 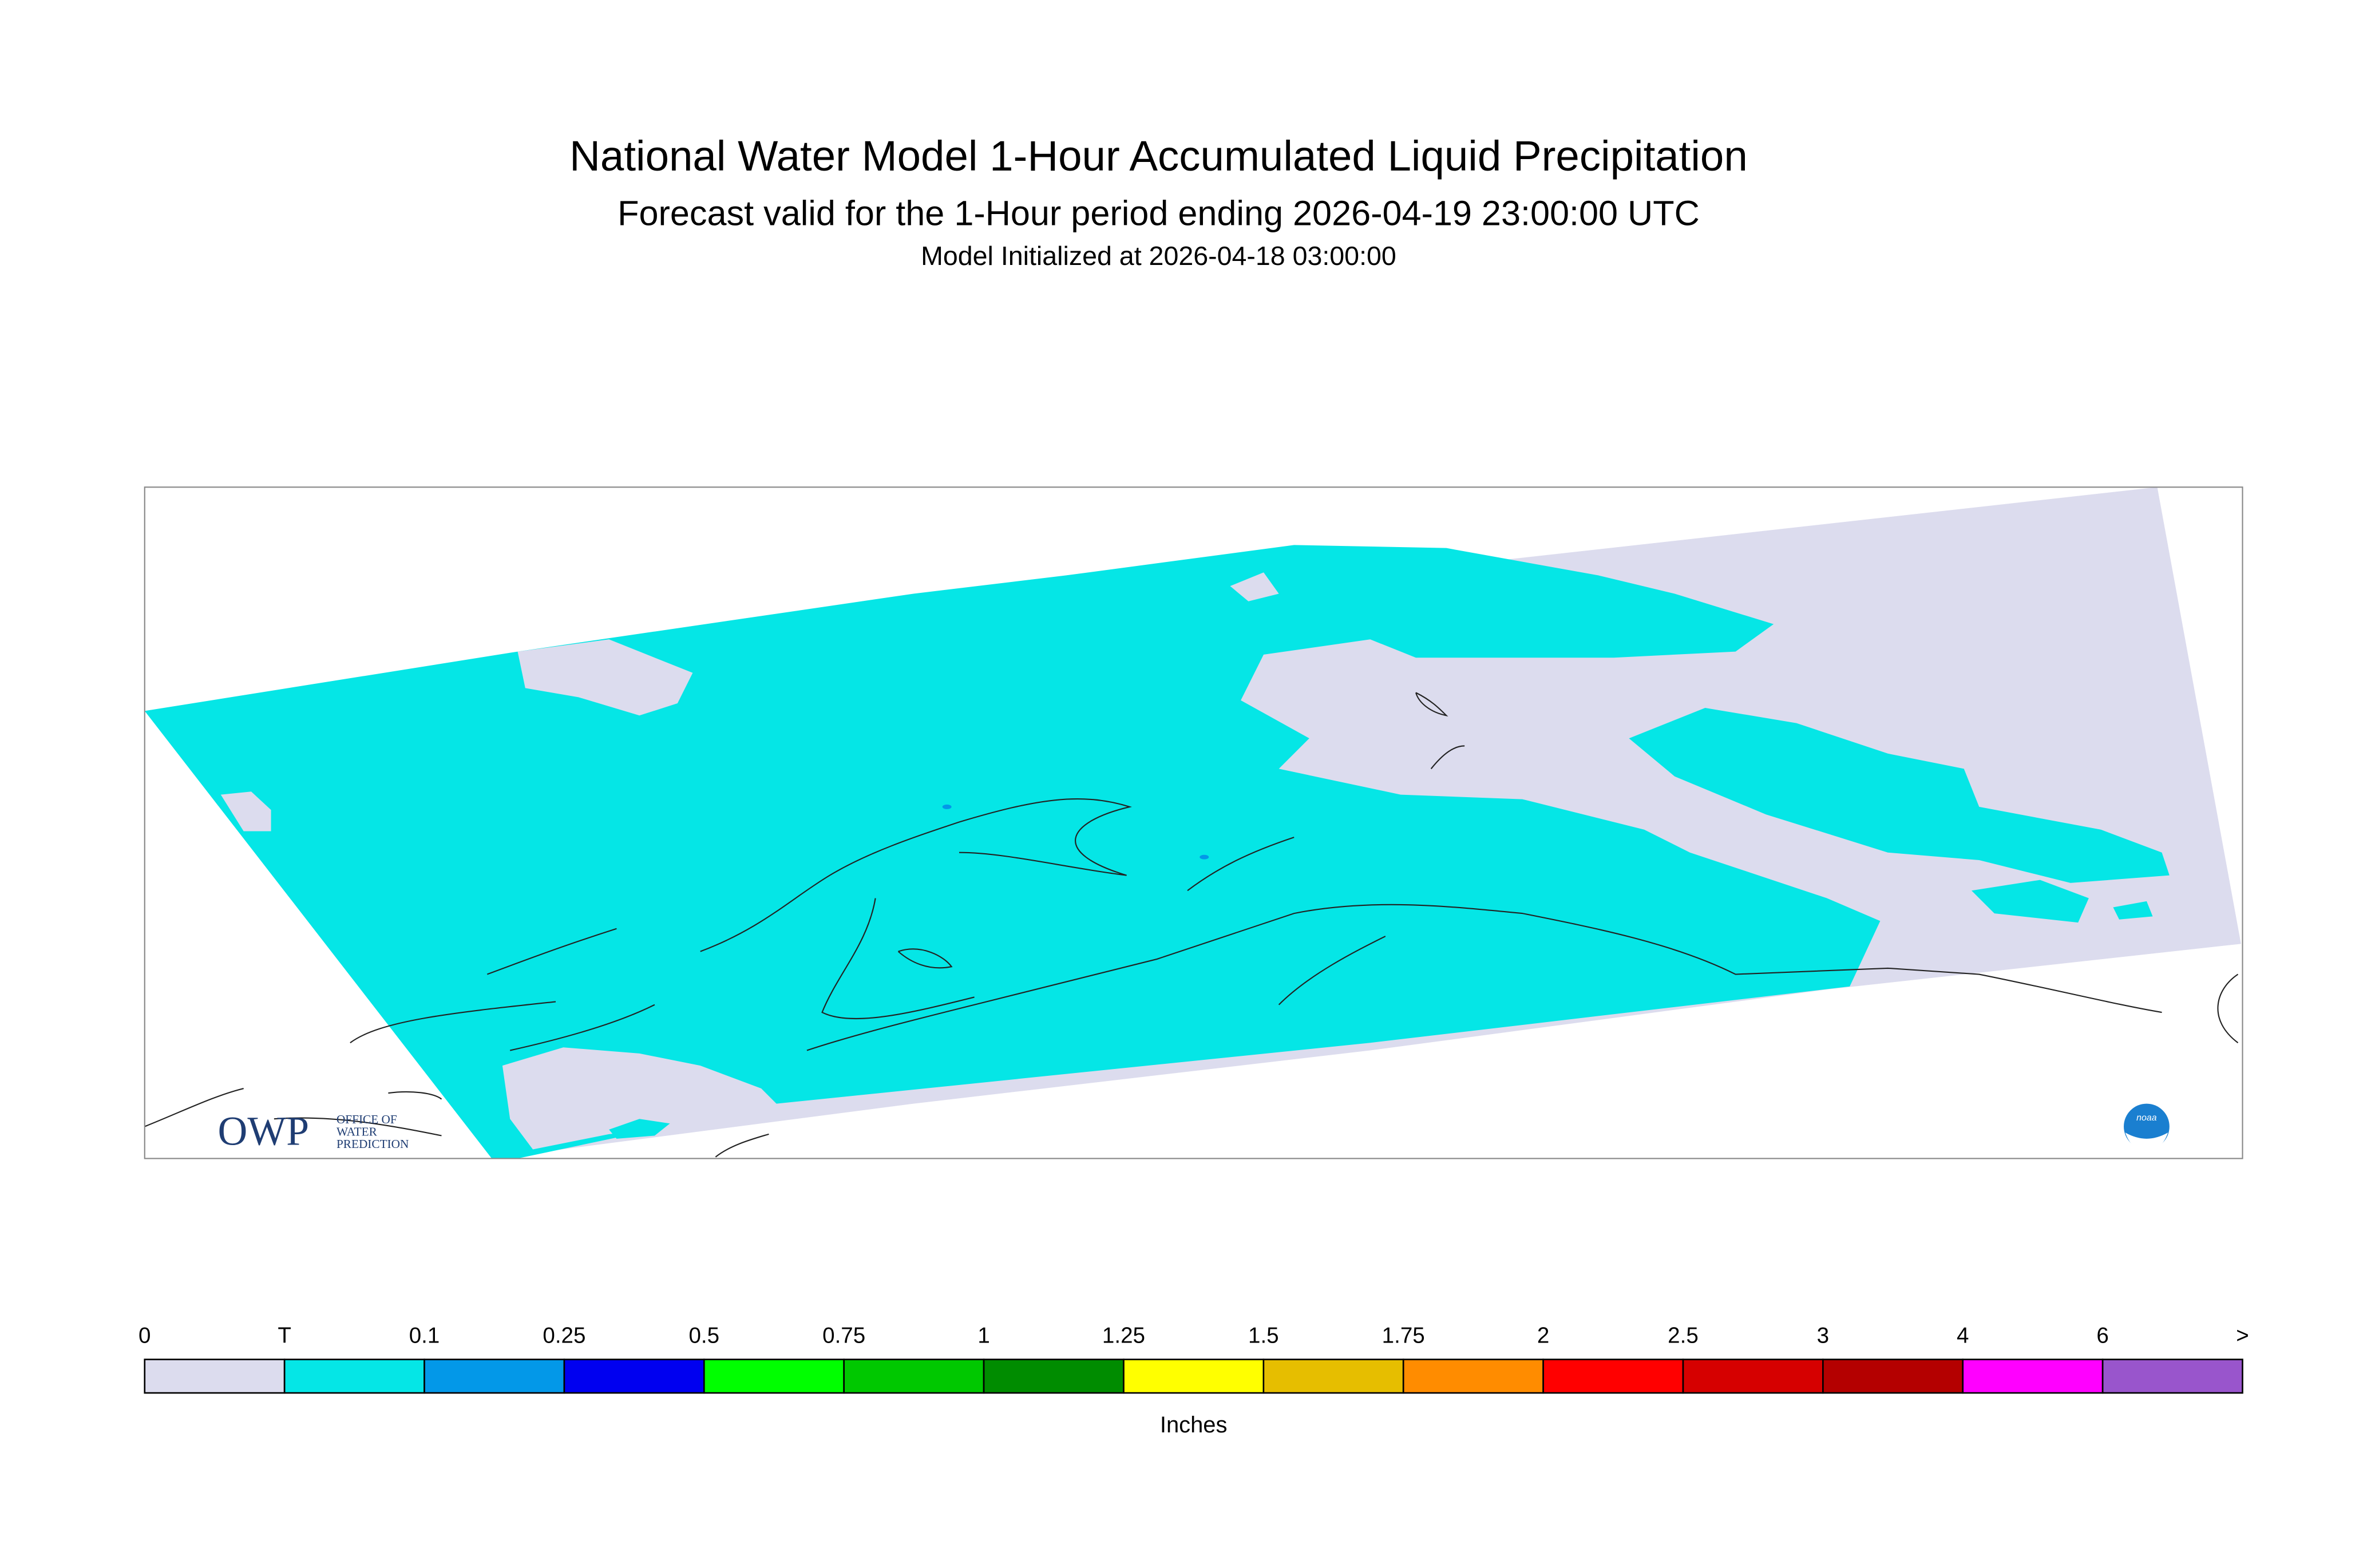 What do you see at coordinates (843, 1335) in the screenshot?
I see `colorbar-label: 0.75` at bounding box center [843, 1335].